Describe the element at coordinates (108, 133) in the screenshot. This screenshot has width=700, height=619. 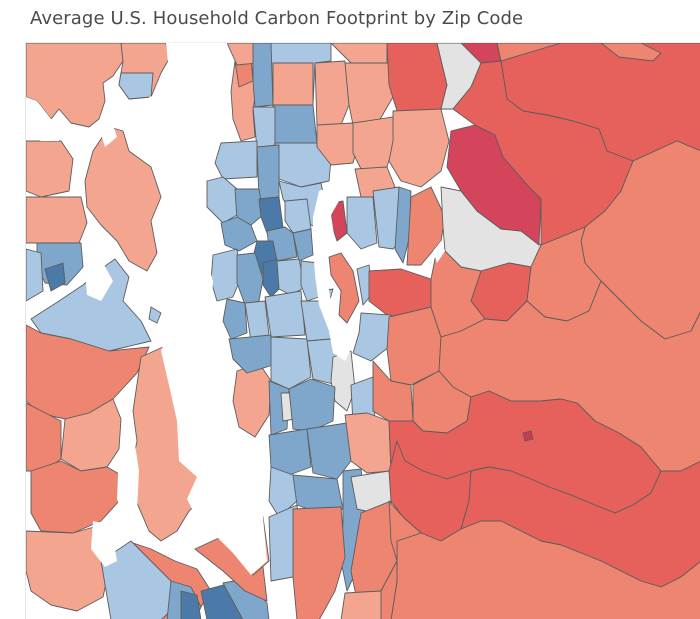
I see `dyes-inlet` at that location.